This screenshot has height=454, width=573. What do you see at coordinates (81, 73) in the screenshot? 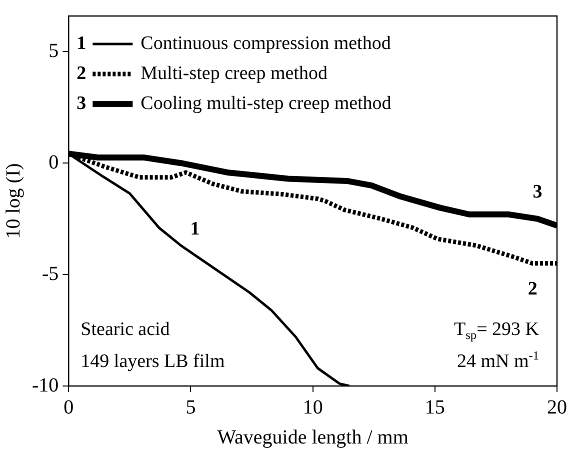
I see `text: 2` at bounding box center [81, 73].